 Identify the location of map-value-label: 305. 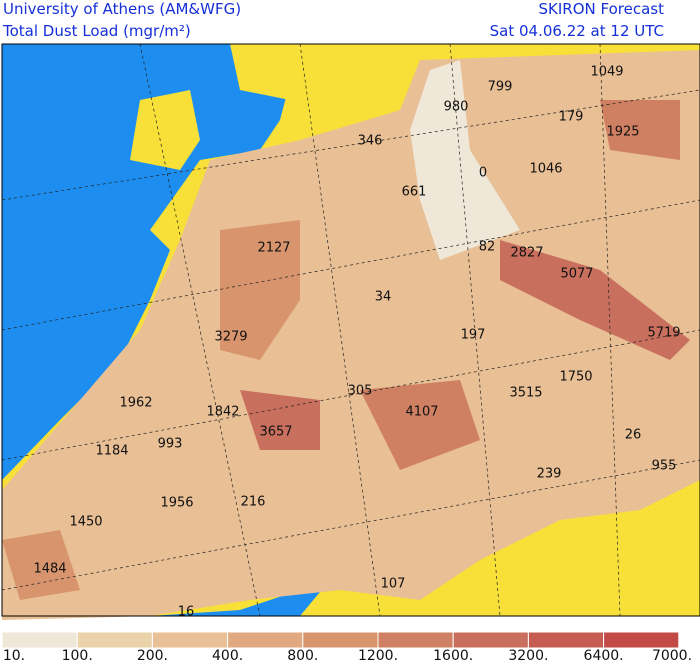
(360, 391).